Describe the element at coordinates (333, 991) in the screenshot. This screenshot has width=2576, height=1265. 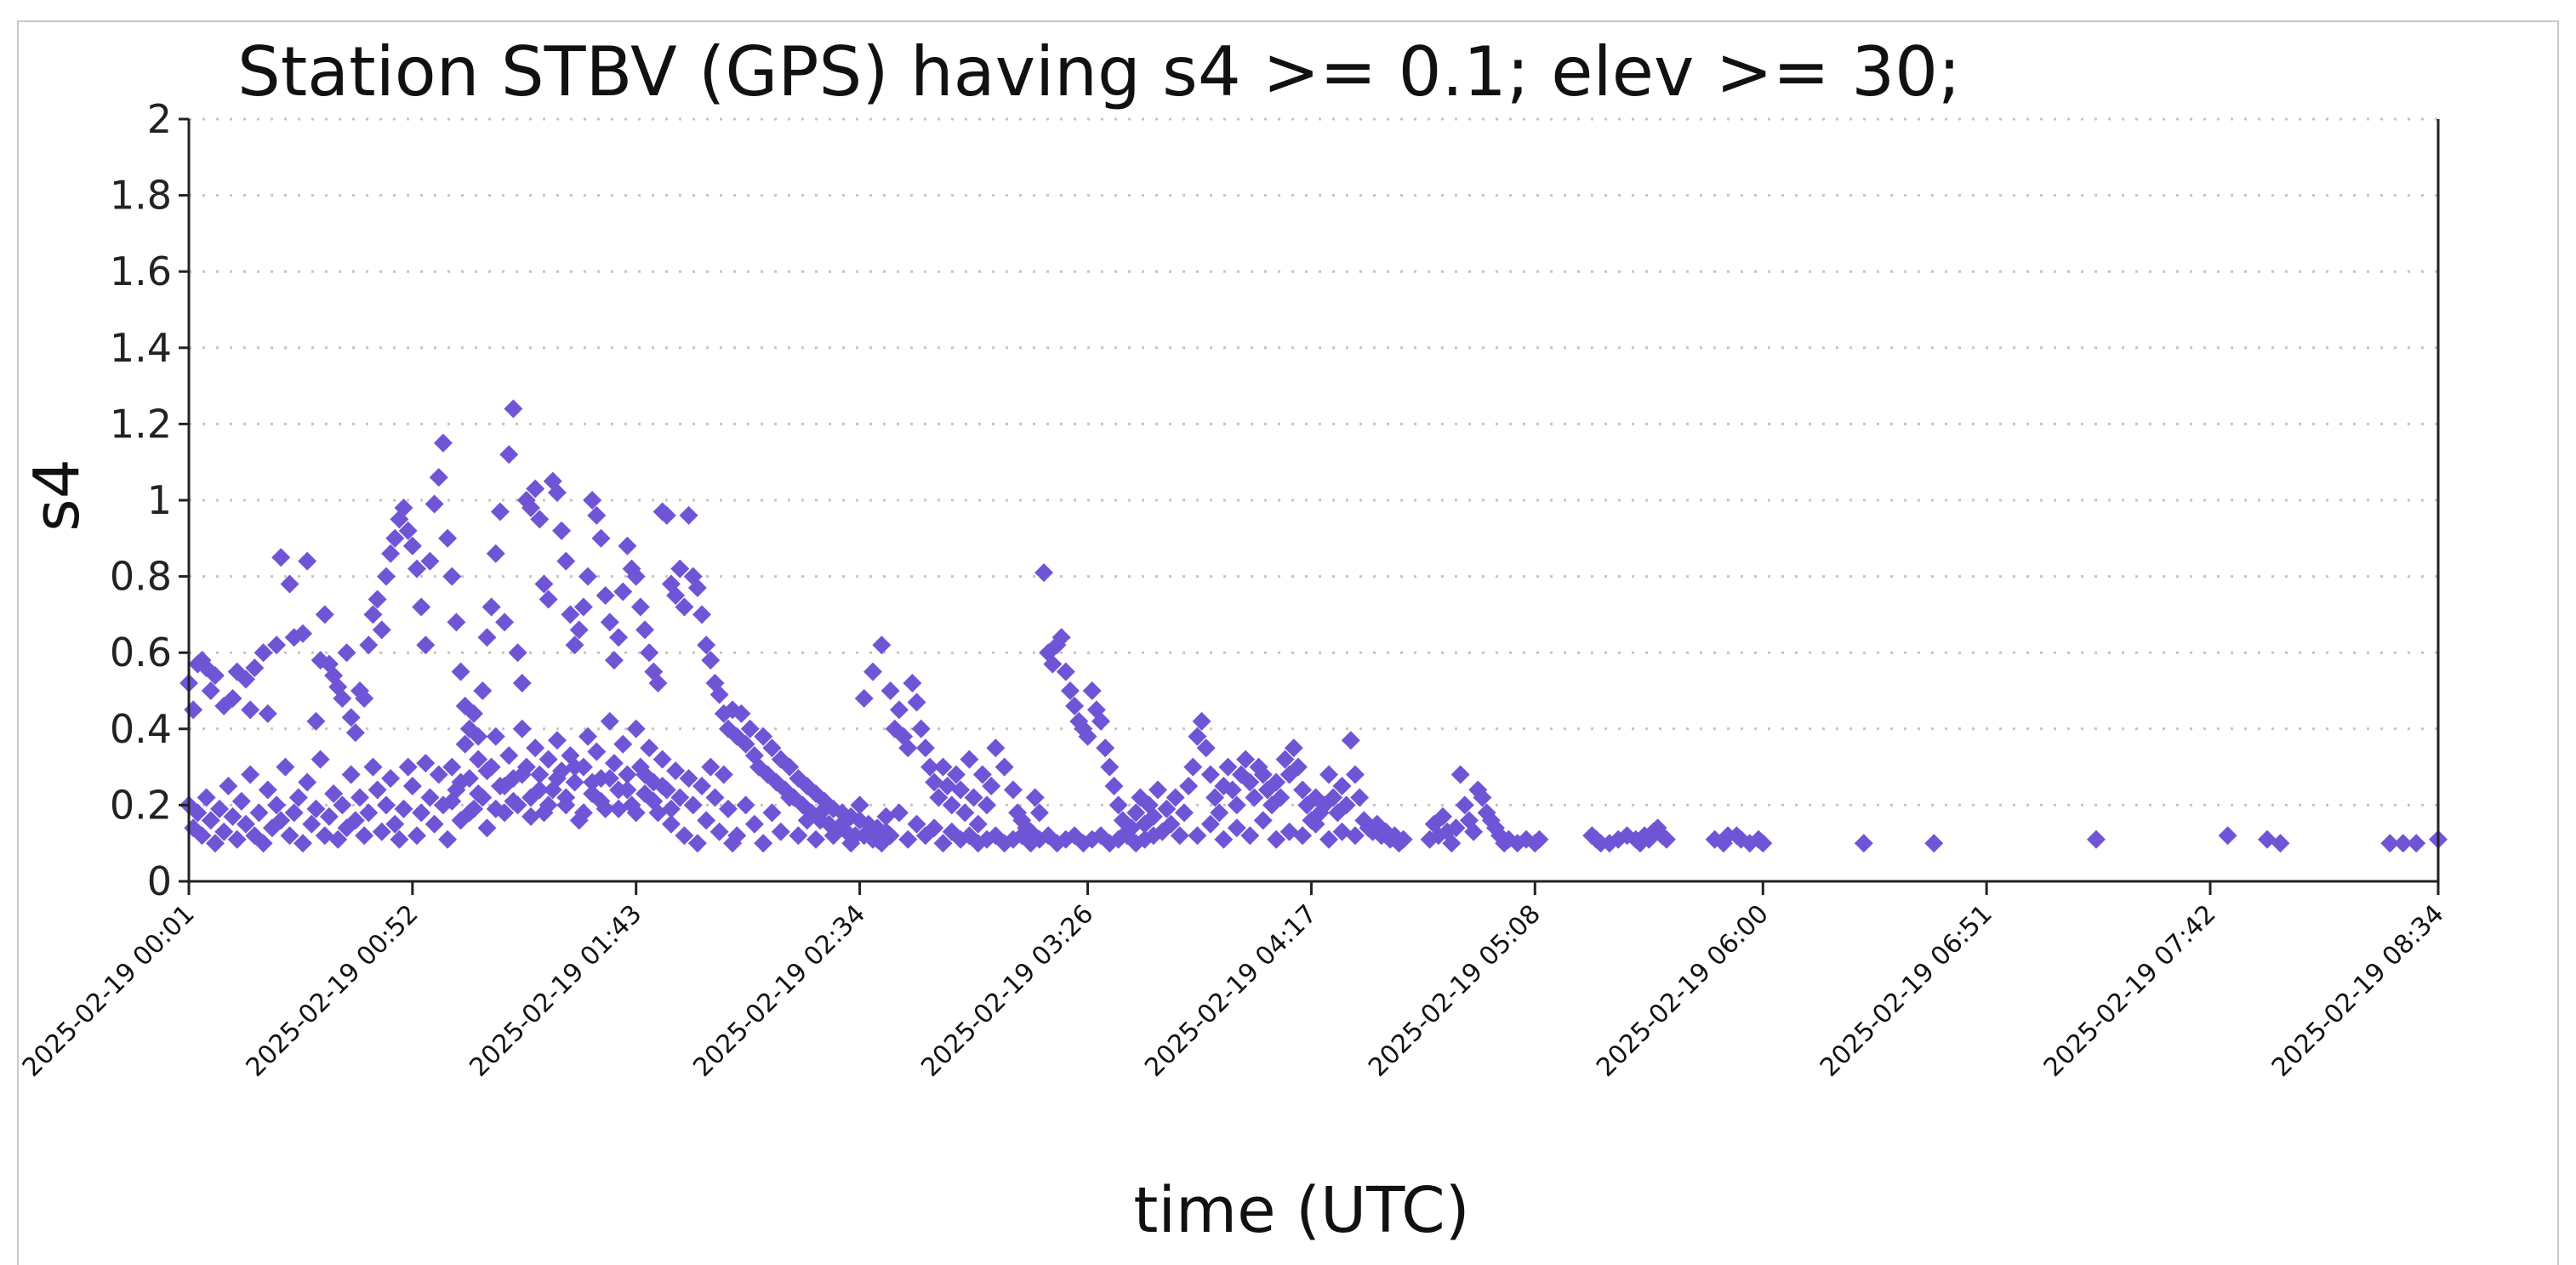
I see `x-tick-label: 2025-02-19 00:52` at that location.